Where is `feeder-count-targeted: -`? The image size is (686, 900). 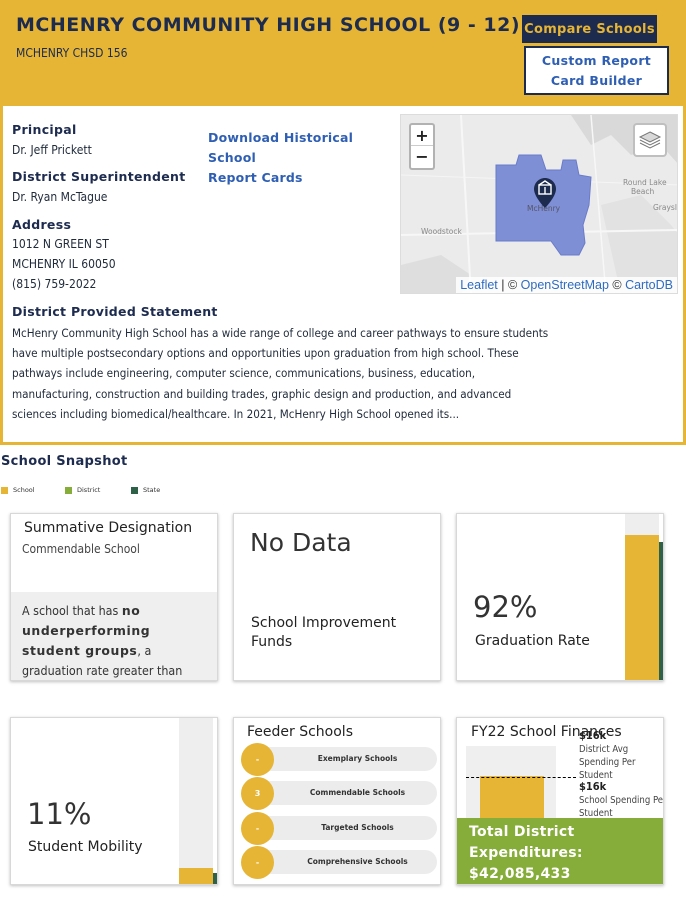 feeder-count-targeted: - is located at coordinates (257, 828).